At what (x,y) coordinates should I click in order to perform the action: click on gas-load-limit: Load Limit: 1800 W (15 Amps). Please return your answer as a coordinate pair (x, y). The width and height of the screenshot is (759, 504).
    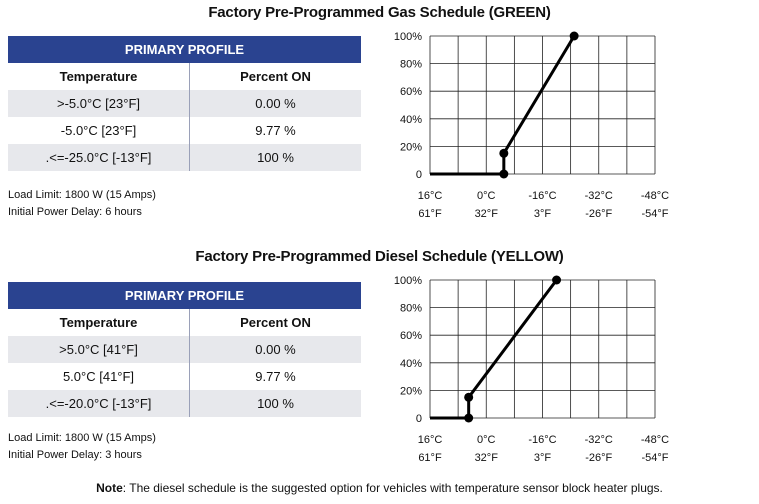
    Looking at the image, I should click on (82, 195).